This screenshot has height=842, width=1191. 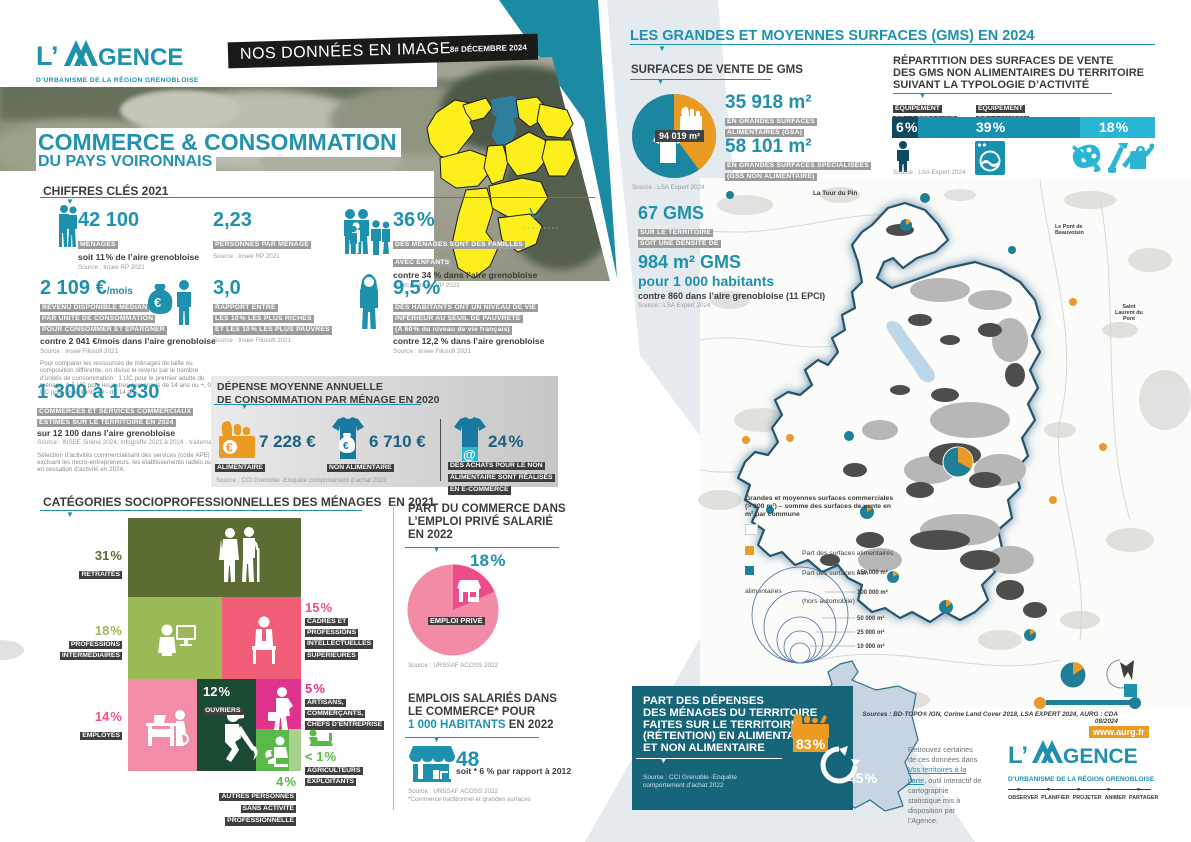 I want to click on svg-text: 25 000 m², so click(x=870, y=632).